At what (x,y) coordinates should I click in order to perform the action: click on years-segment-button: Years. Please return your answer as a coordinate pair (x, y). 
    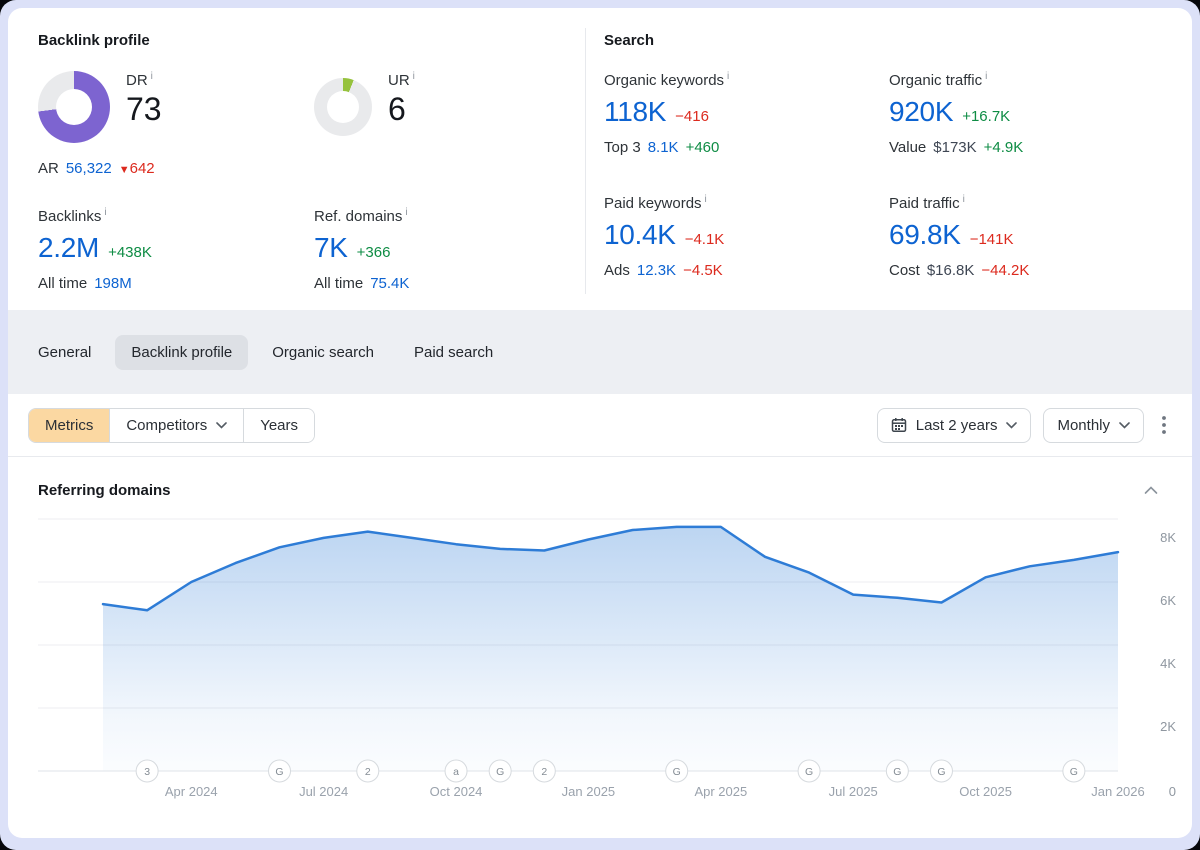
    Looking at the image, I should click on (279, 425).